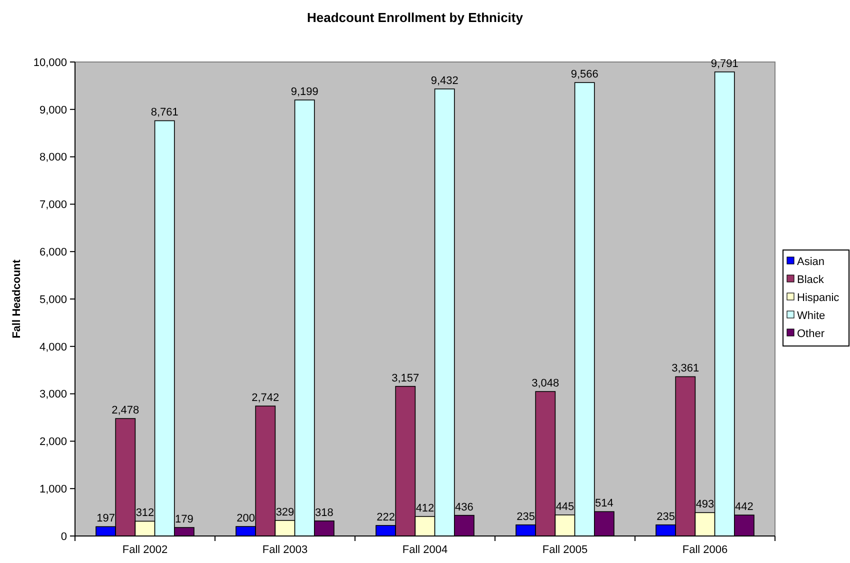 This screenshot has height=563, width=850. Describe the element at coordinates (304, 92) in the screenshot. I see `data-label: 9,199` at that location.